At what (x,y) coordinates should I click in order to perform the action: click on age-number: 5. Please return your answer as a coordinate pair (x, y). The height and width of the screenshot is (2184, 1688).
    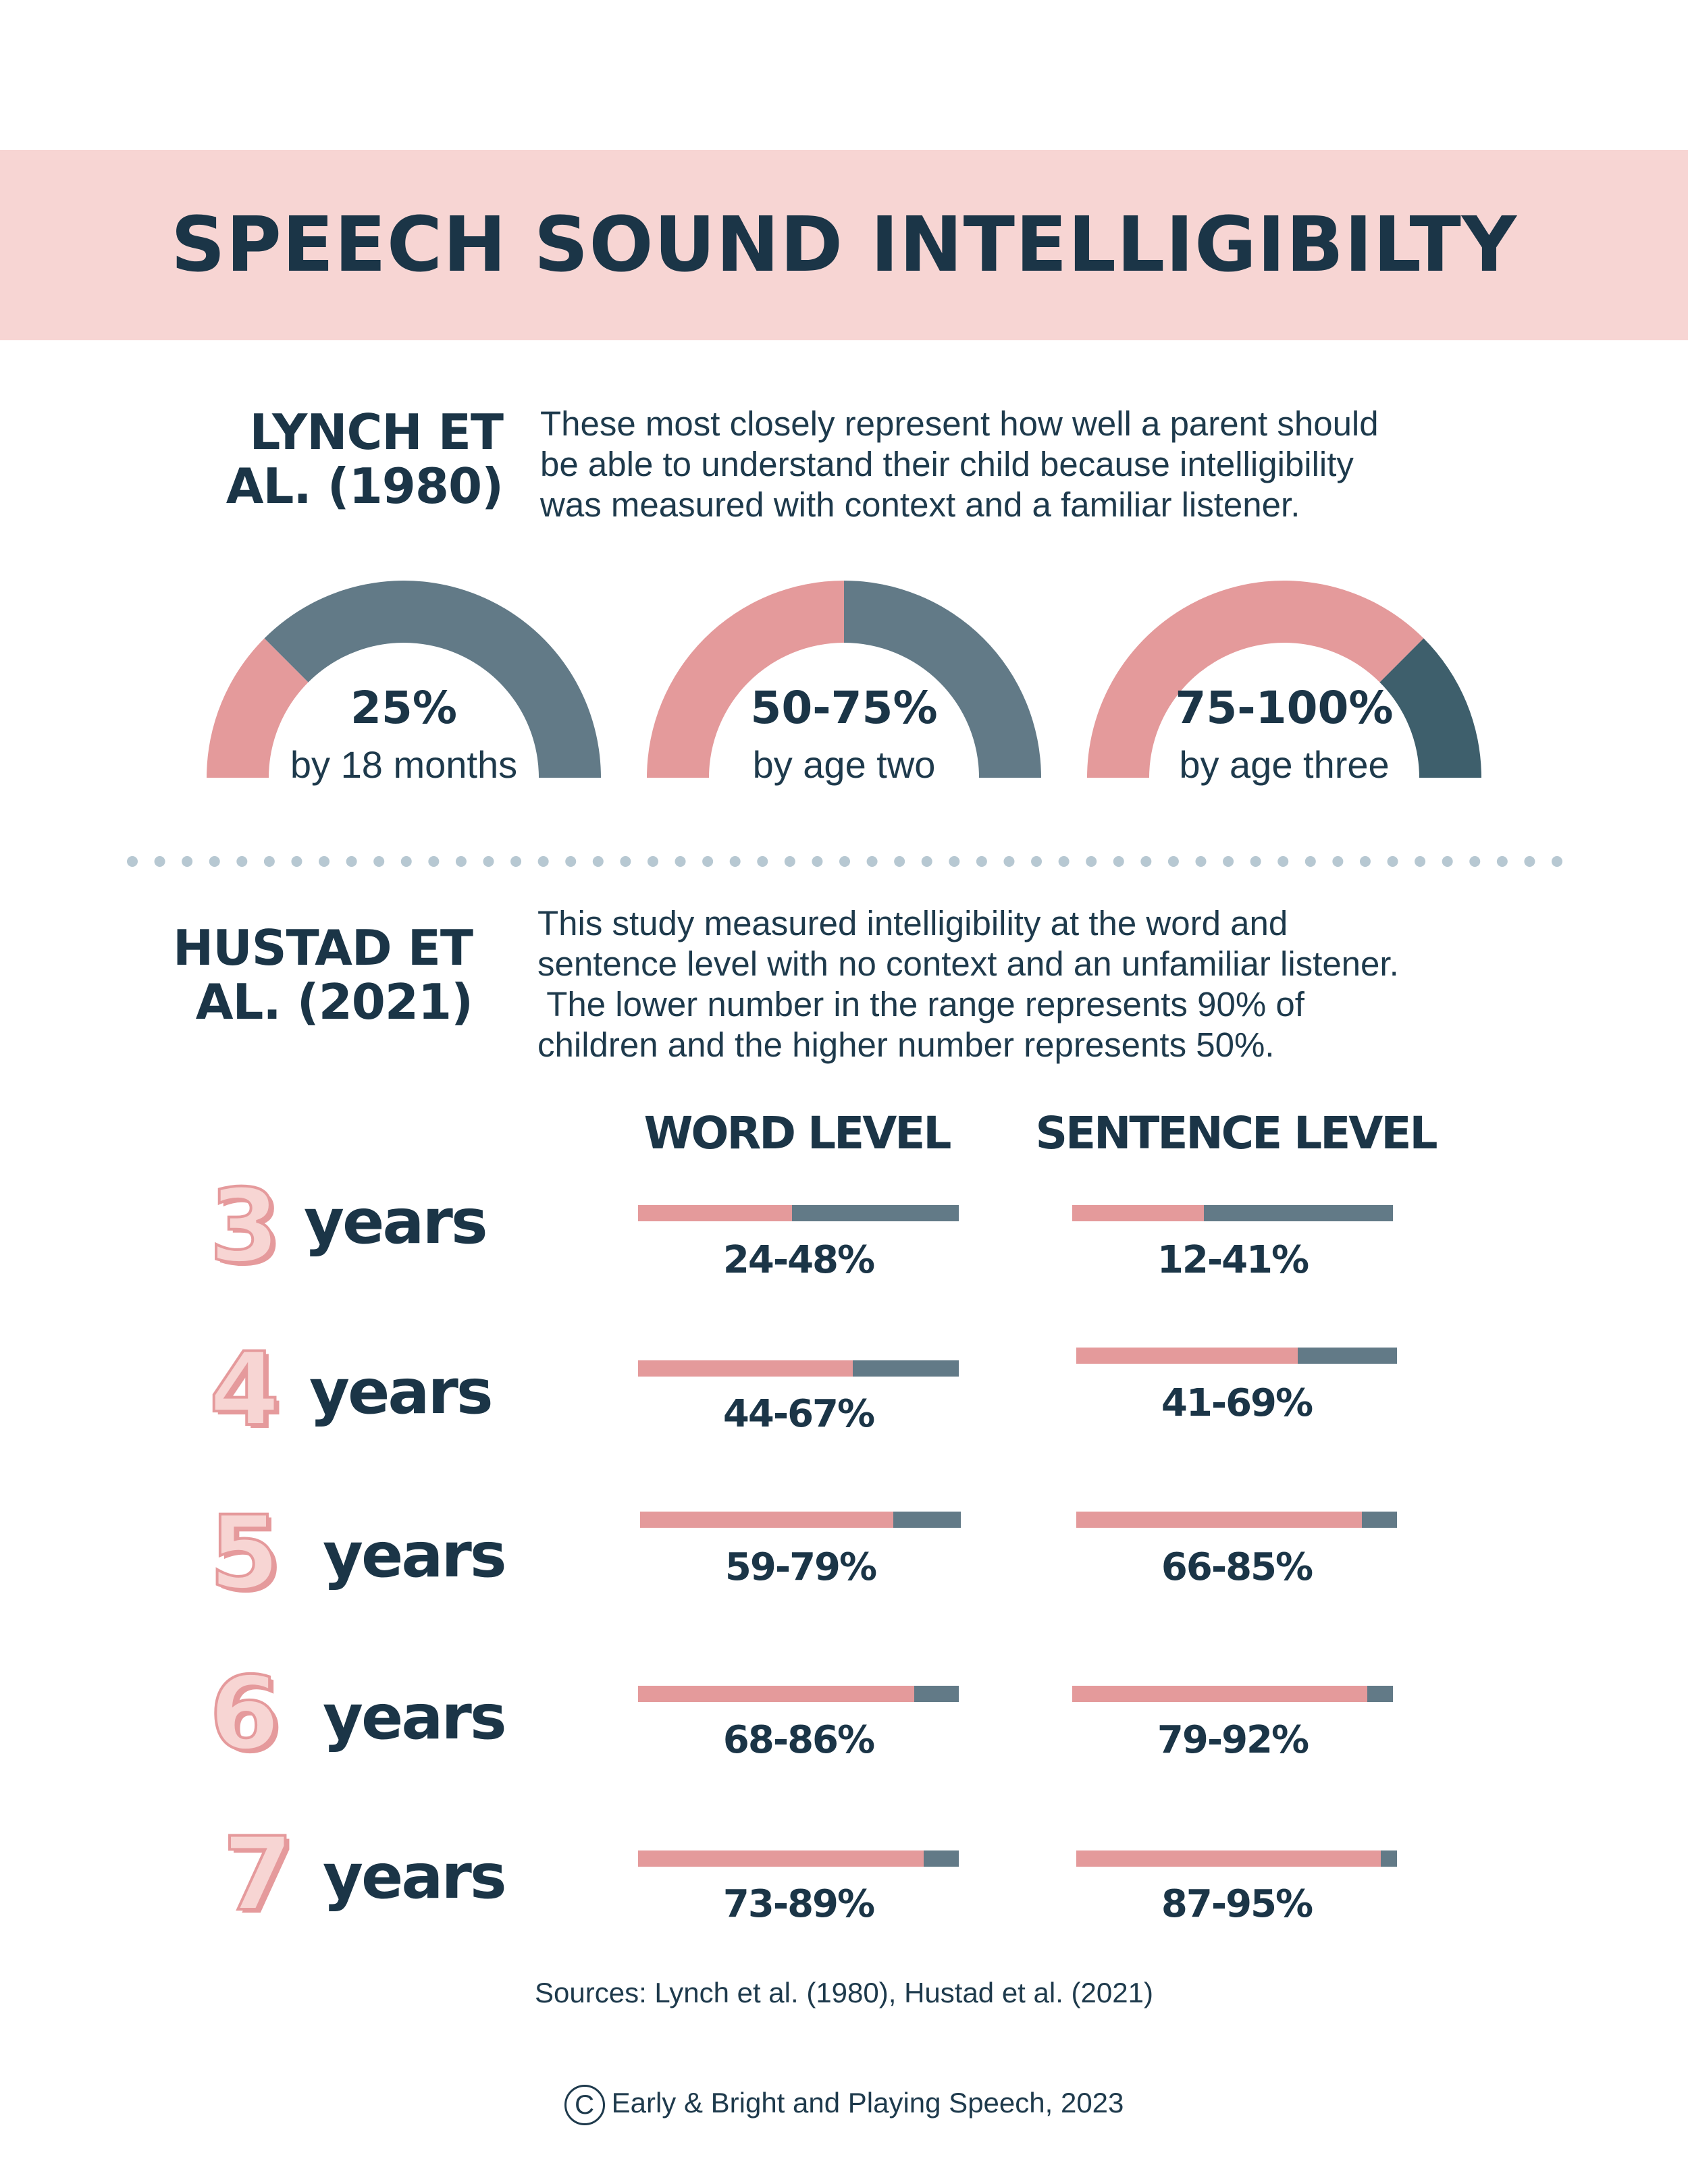
    Looking at the image, I should click on (244, 1553).